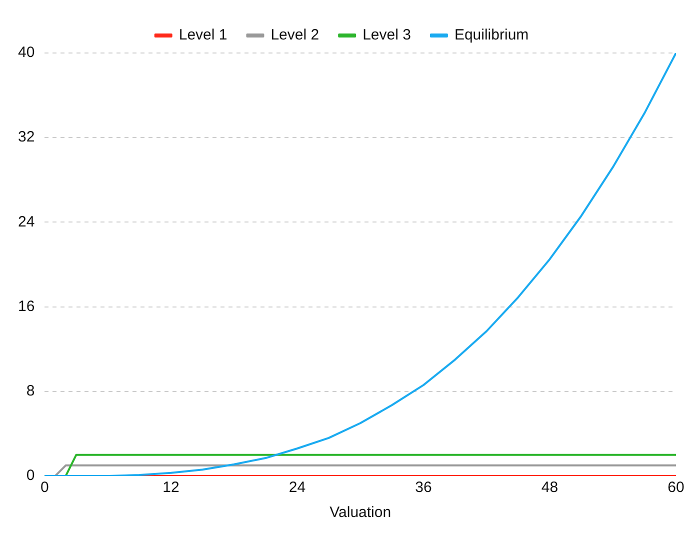 The height and width of the screenshot is (534, 696). I want to click on y-tick-label: 40, so click(26, 53).